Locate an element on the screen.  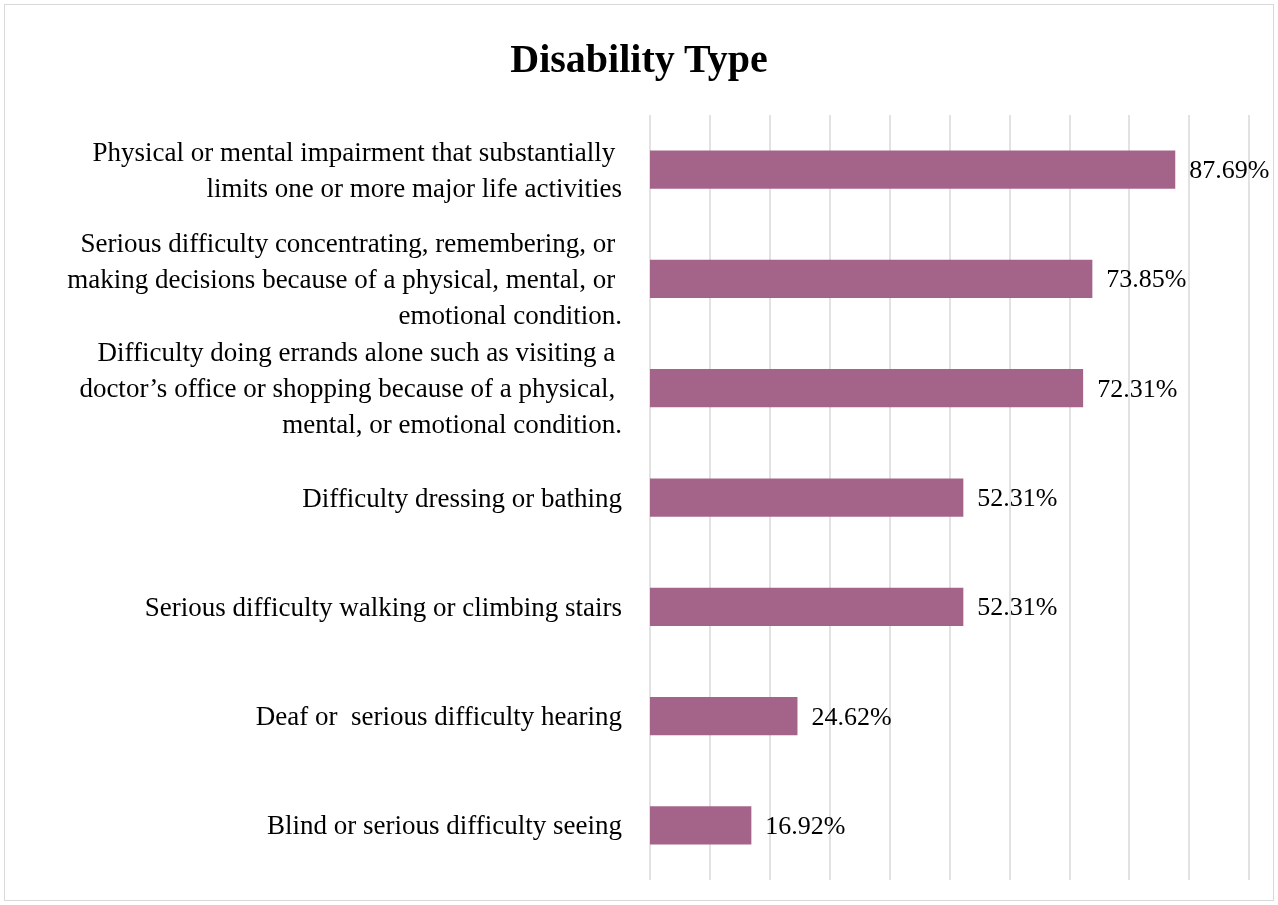
data-label: 87.69% is located at coordinates (1229, 170).